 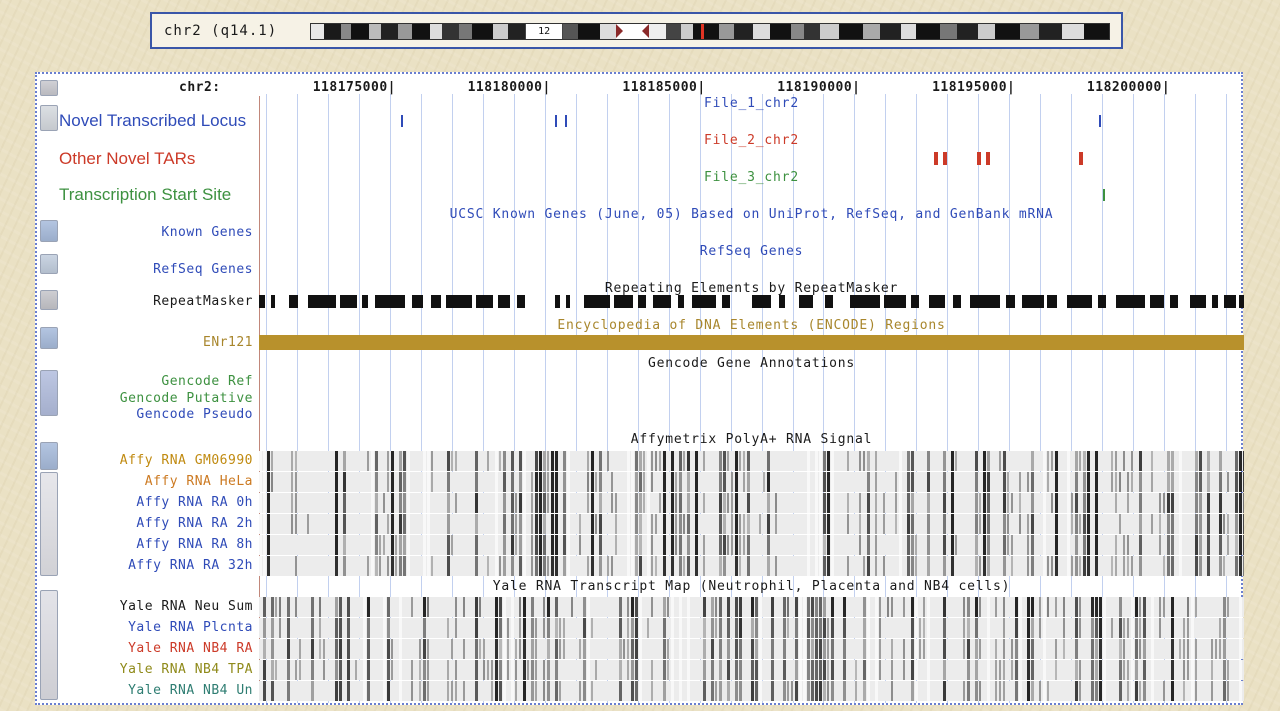 What do you see at coordinates (198, 481) in the screenshot?
I see `track-label: Affy RNA HeLa` at bounding box center [198, 481].